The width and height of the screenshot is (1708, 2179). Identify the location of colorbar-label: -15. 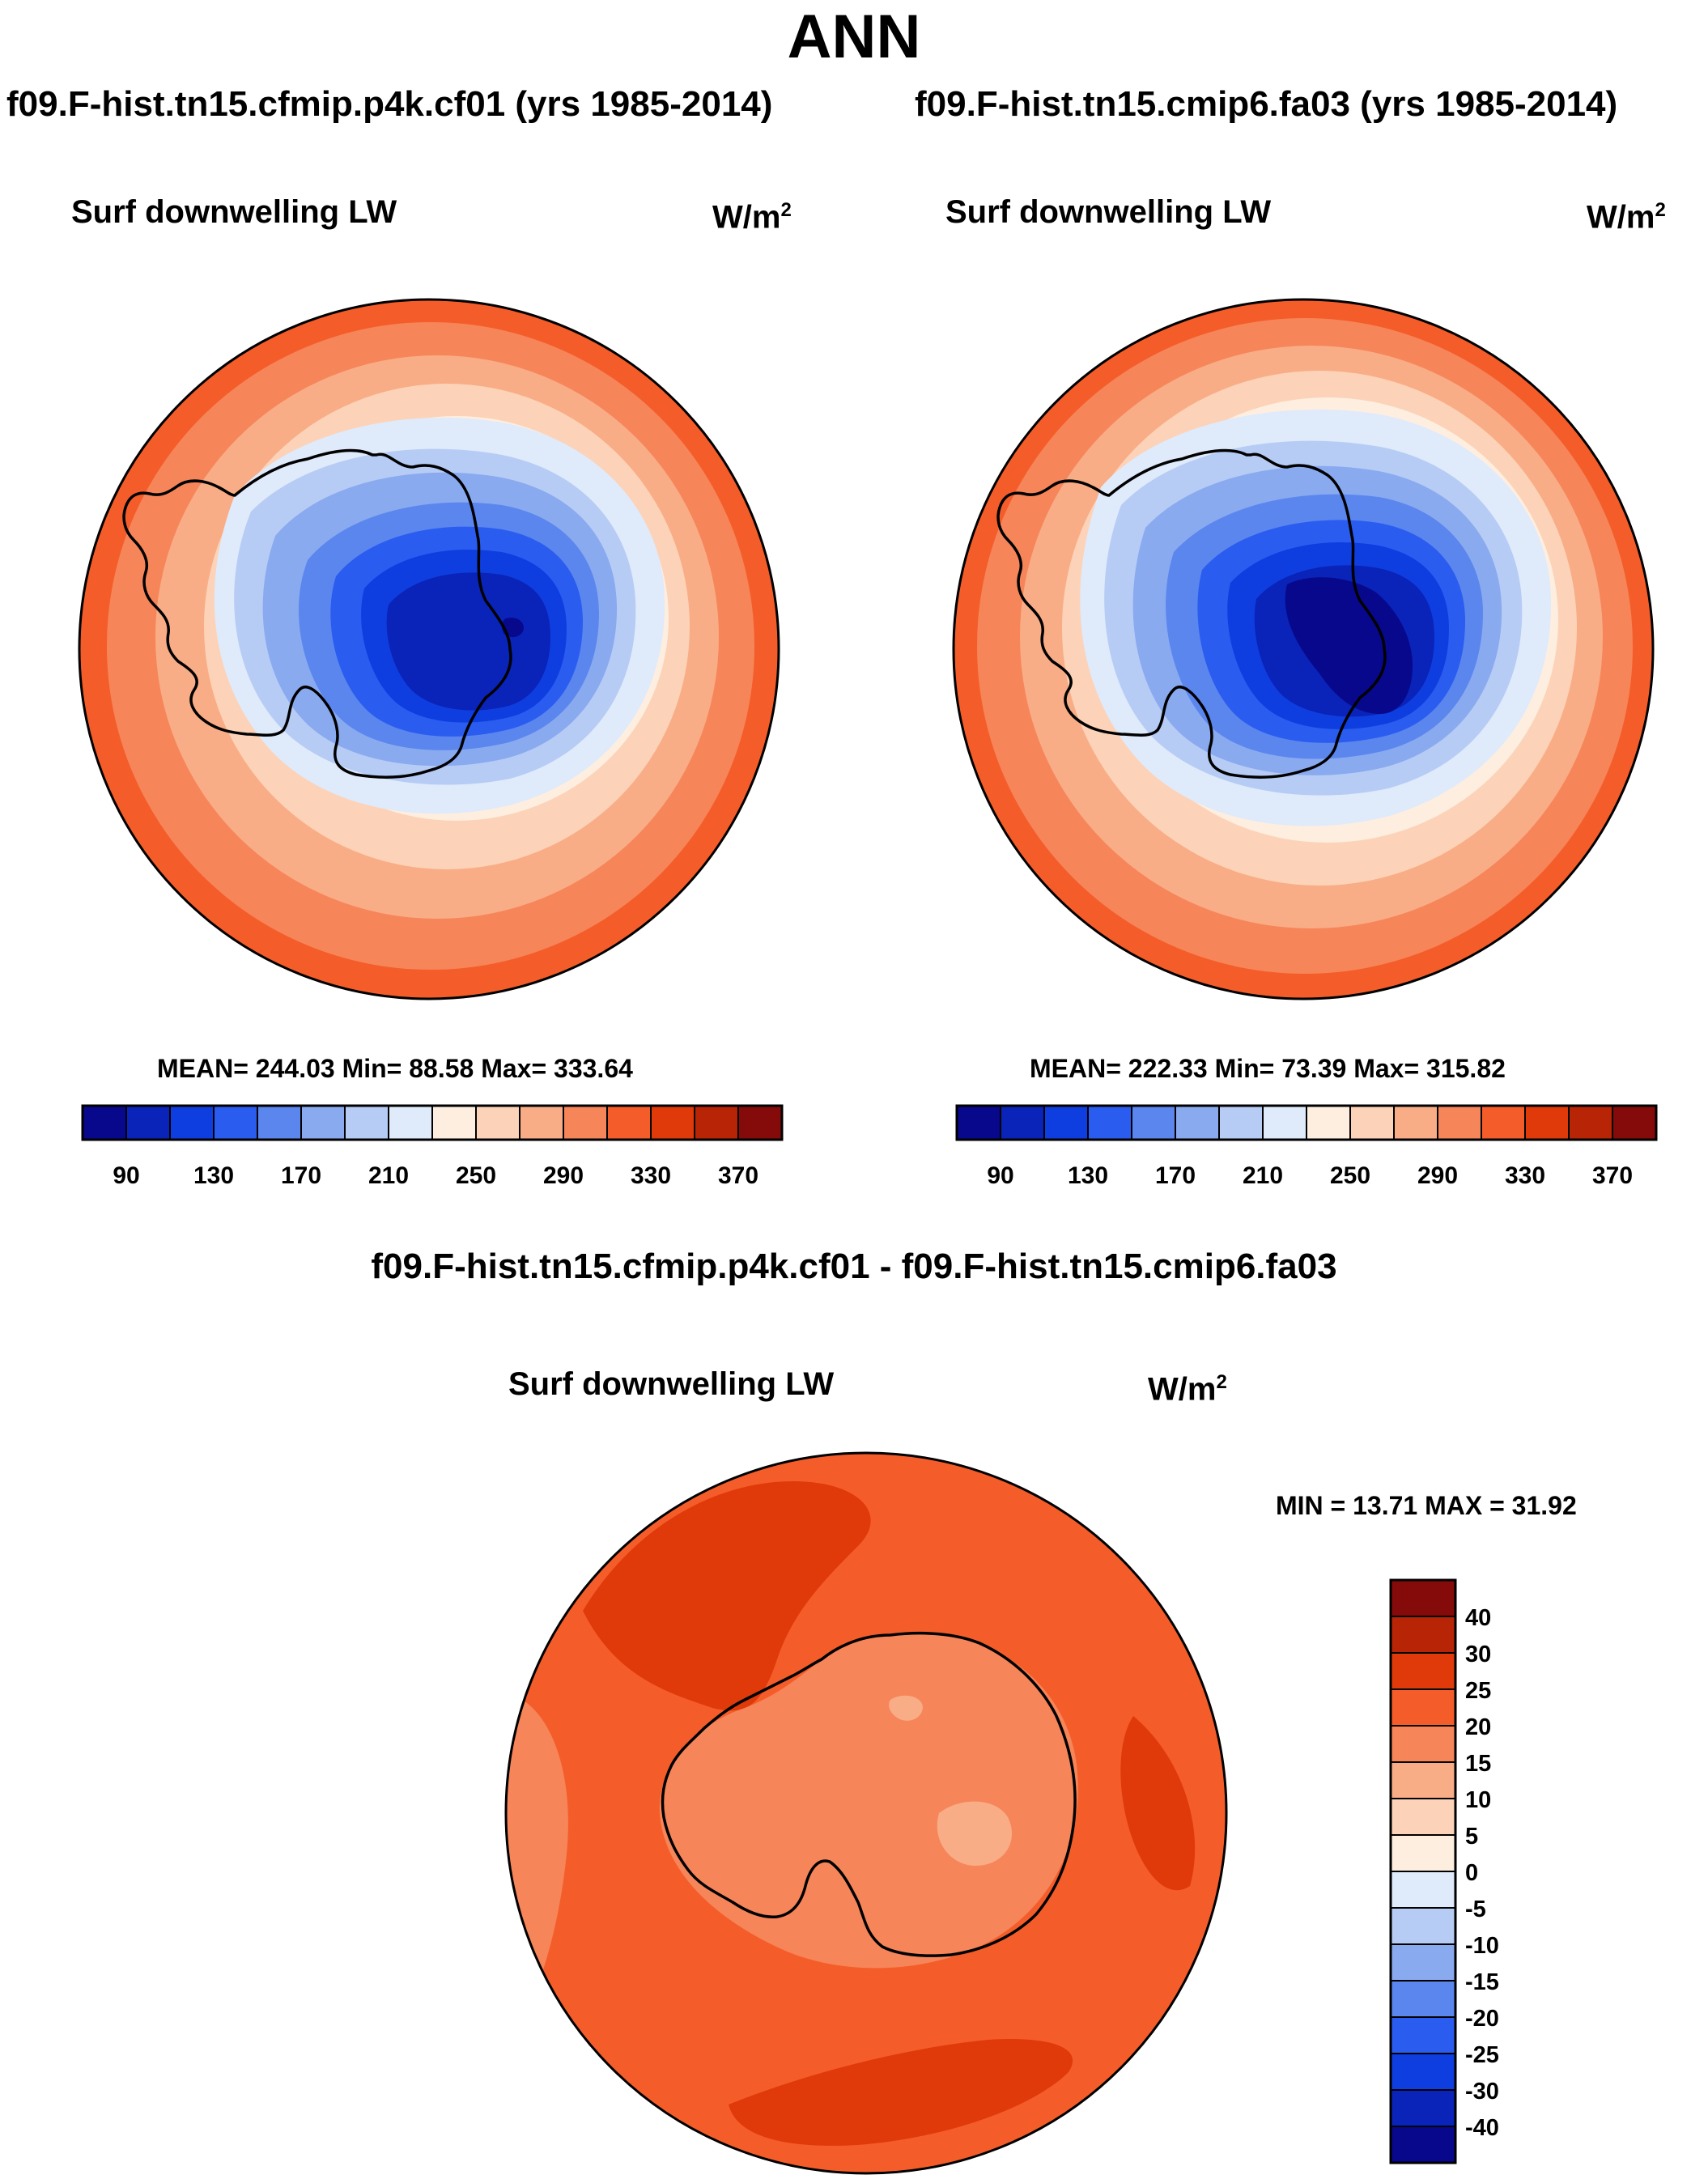
(1482, 1982).